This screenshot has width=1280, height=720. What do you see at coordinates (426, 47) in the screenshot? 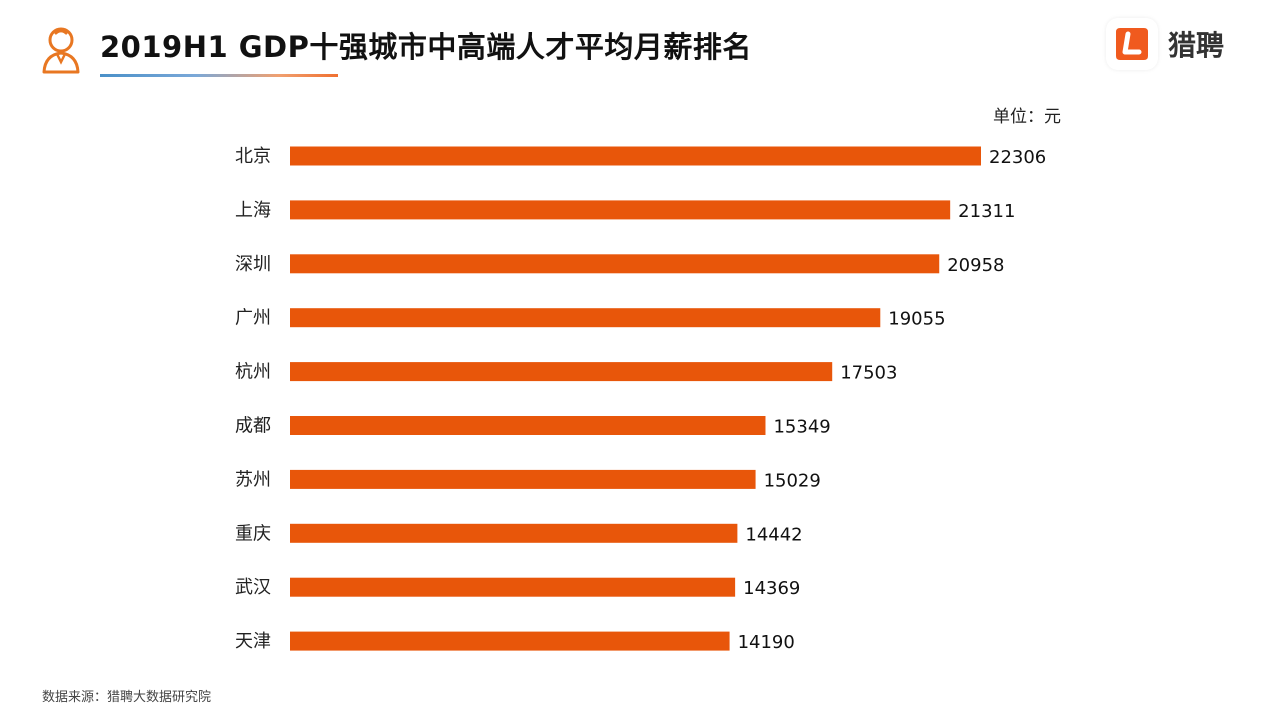
I see `page-title: 2019H1 GDP十强城市中高端人才平均月薪排名` at bounding box center [426, 47].